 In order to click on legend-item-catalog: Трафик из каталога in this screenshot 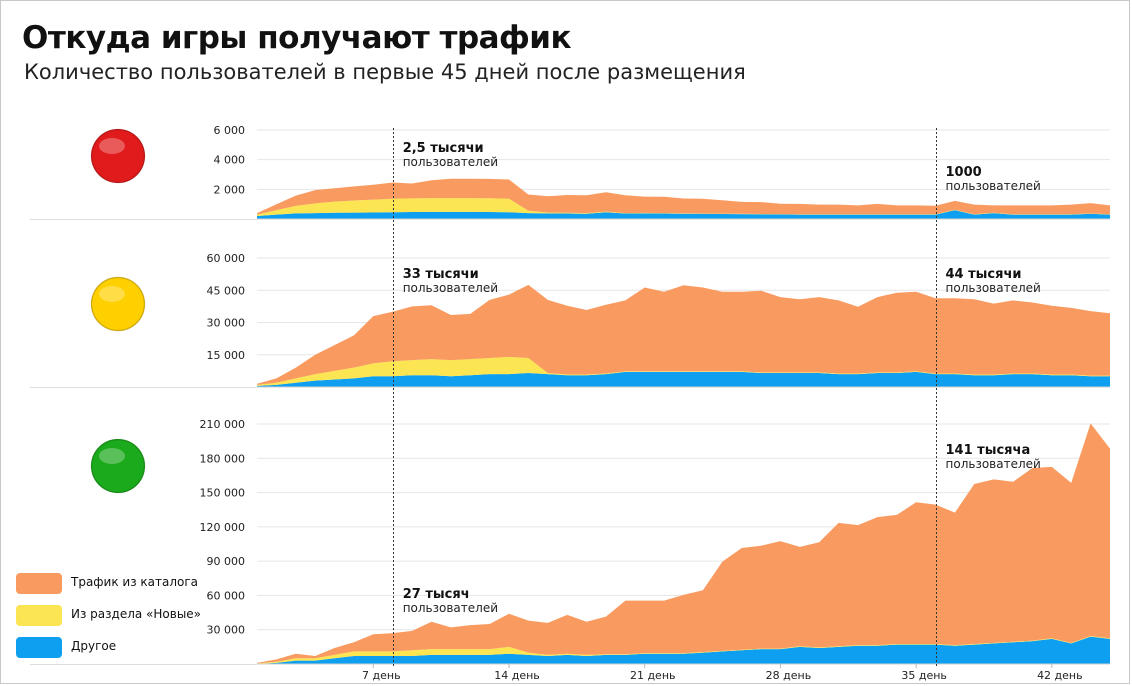, I will do `click(116, 589)`.